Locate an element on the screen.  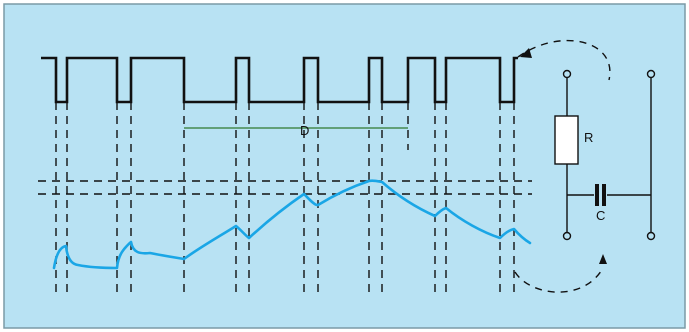
top-right-terminal is located at coordinates (651, 74).